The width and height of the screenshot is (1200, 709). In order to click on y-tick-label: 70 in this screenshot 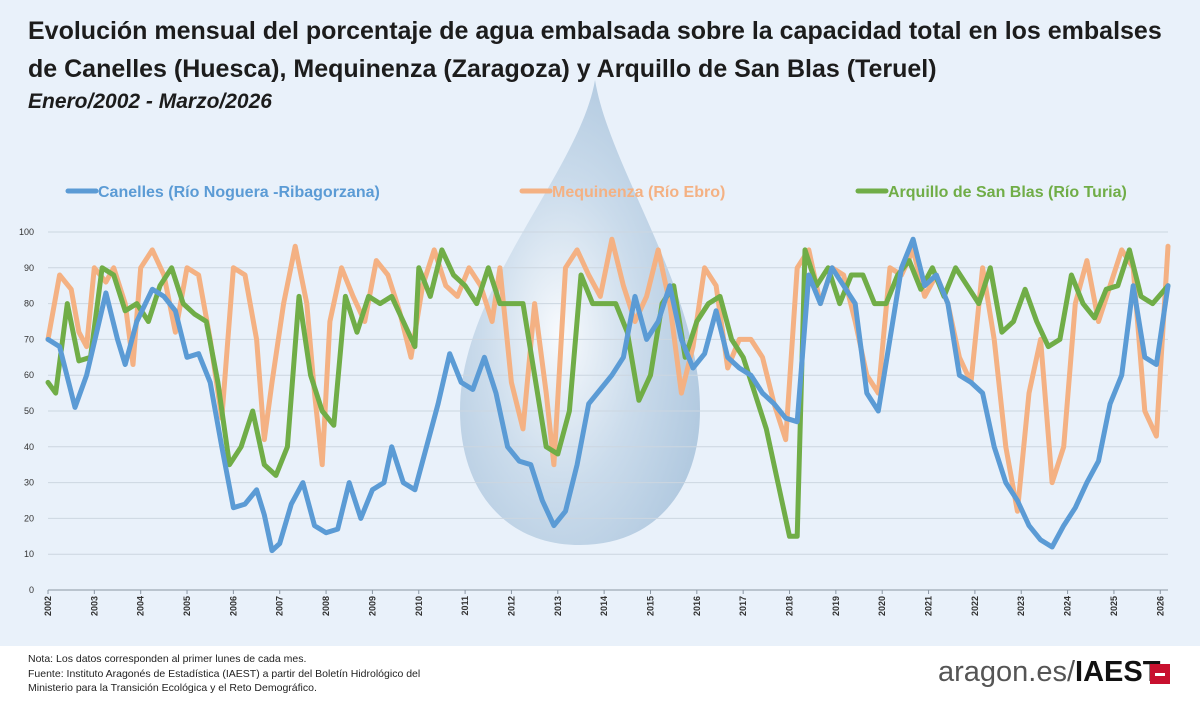, I will do `click(29, 339)`.